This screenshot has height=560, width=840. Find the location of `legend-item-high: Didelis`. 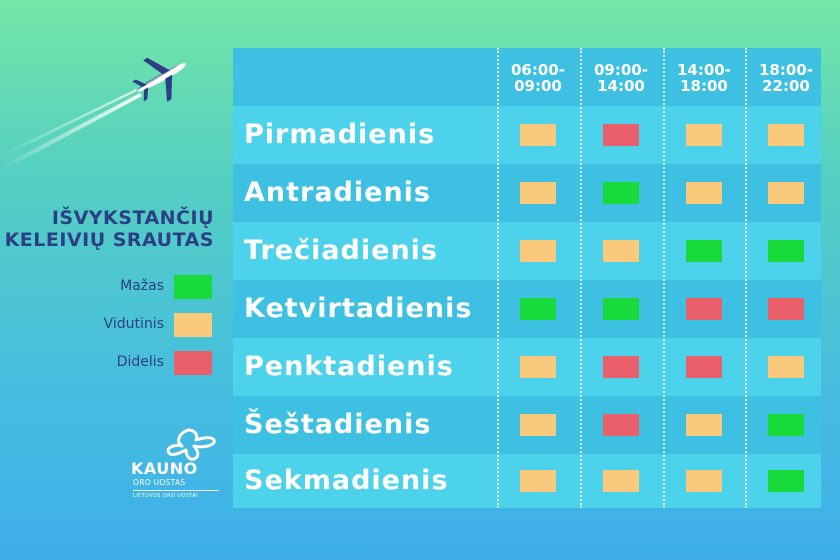

legend-item-high: Didelis is located at coordinates (106, 363).